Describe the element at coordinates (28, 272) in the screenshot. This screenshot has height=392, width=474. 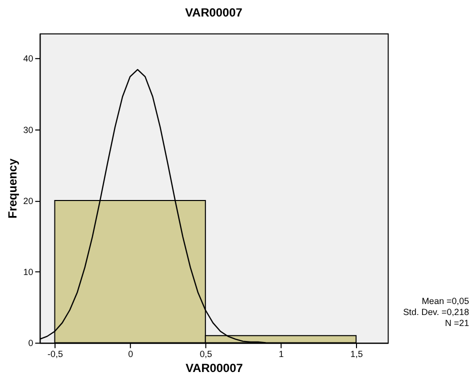
I see `y-tick-label: 10` at that location.